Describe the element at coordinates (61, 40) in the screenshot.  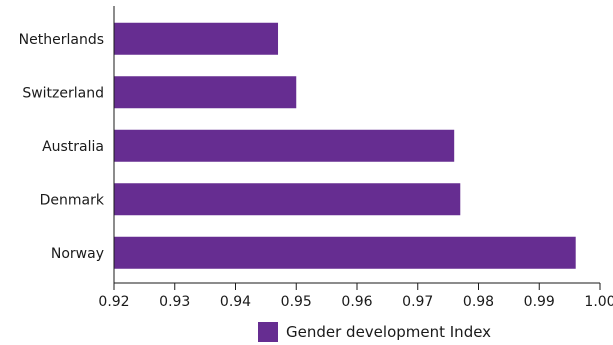
I see `category-label: Netherlands` at that location.